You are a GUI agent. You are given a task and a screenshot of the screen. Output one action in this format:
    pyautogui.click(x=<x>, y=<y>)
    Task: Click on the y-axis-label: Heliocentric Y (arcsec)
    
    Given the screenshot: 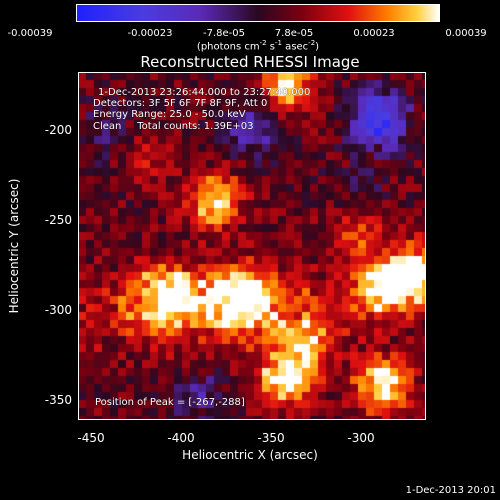 What is the action you would take?
    pyautogui.click(x=14, y=246)
    